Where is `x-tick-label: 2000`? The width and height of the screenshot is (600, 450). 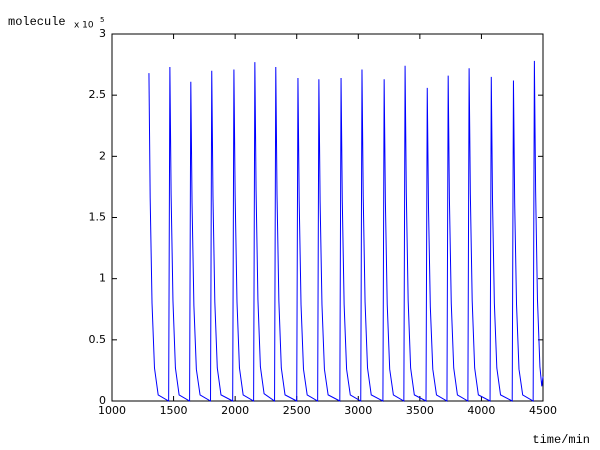 x-tick-label: 2000 is located at coordinates (235, 410).